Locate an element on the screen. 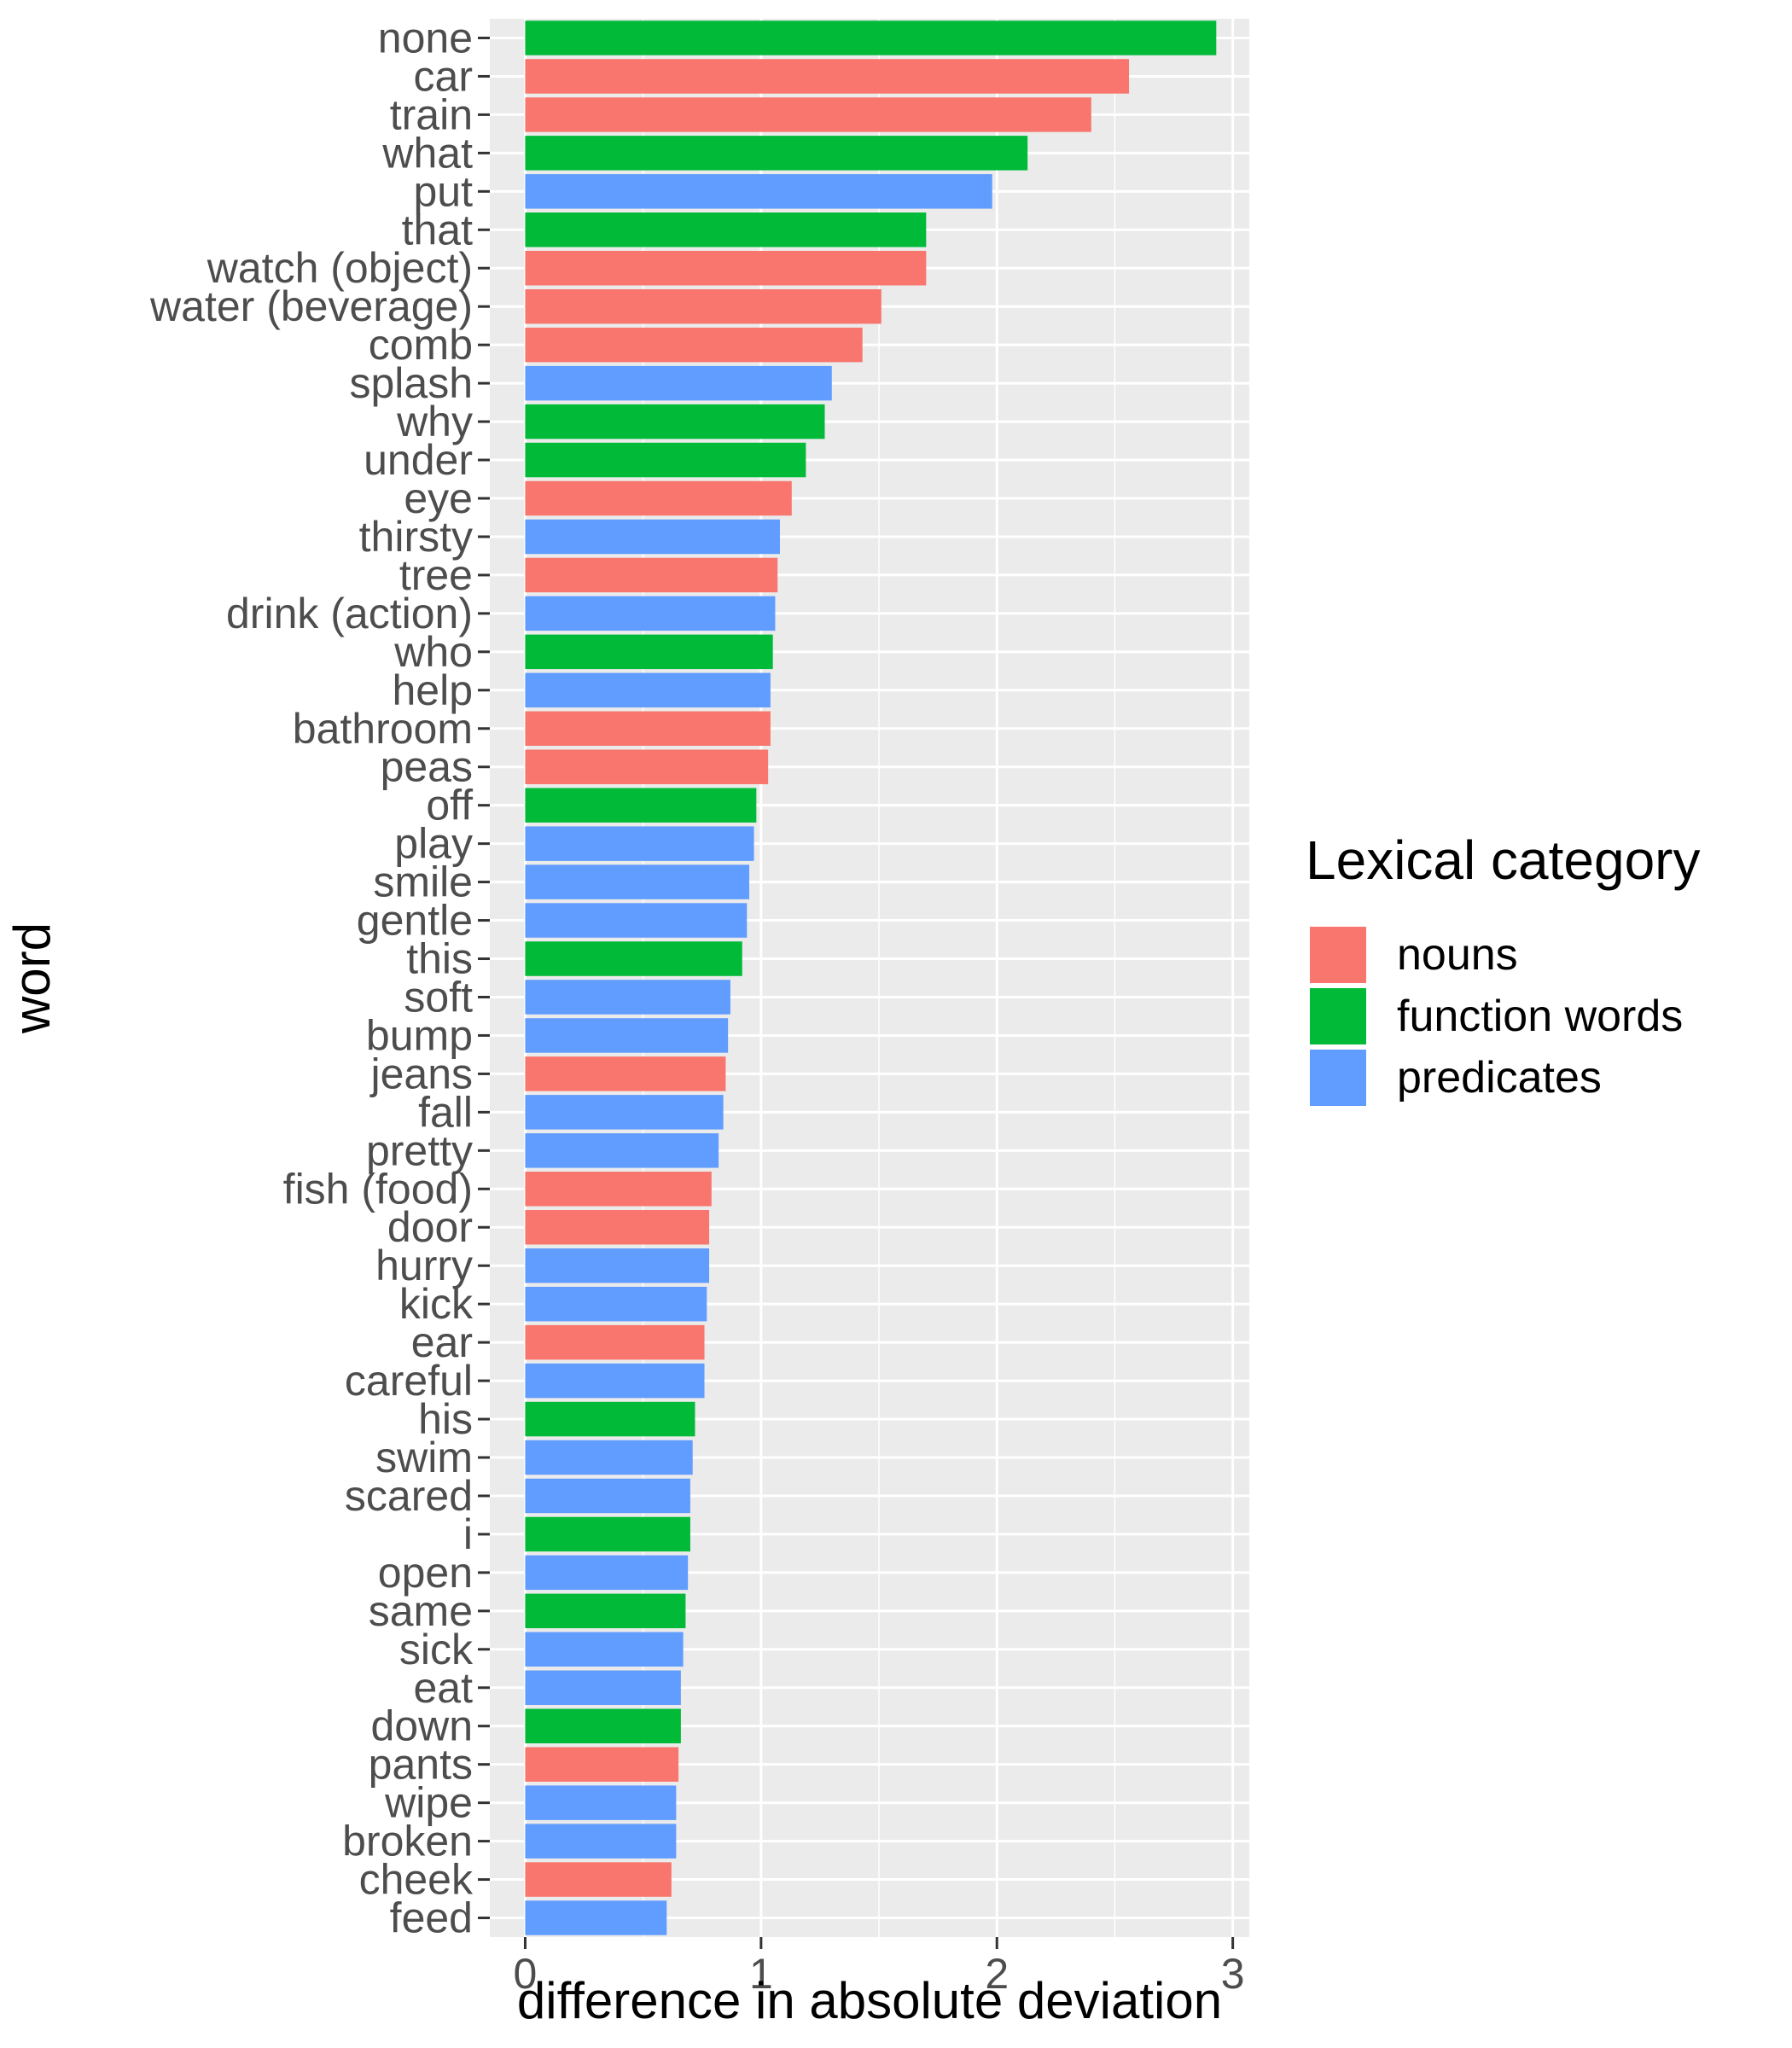 This screenshot has width=1792, height=2048. y-tick-label: splash is located at coordinates (411, 383).